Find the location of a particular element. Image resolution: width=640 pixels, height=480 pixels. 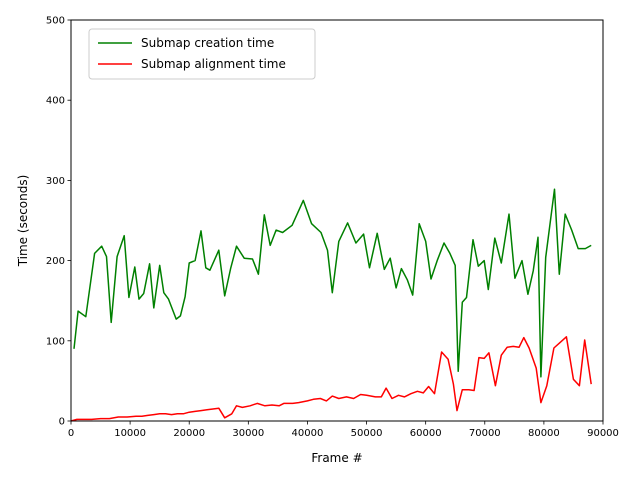

y-tick-label: 100 is located at coordinates (55, 341).